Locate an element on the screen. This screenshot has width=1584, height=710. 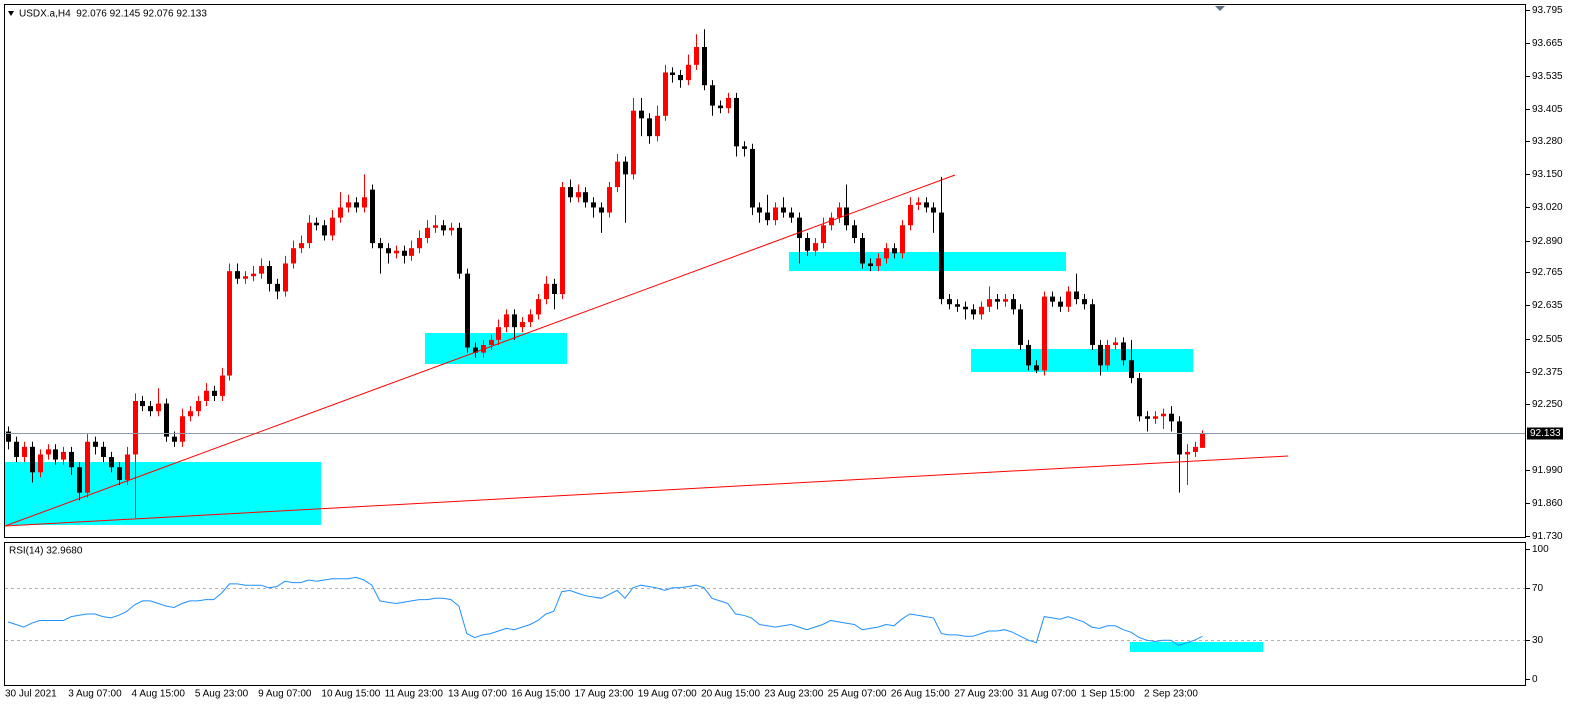
y-tick-label: 92.890 is located at coordinates (1547, 241).